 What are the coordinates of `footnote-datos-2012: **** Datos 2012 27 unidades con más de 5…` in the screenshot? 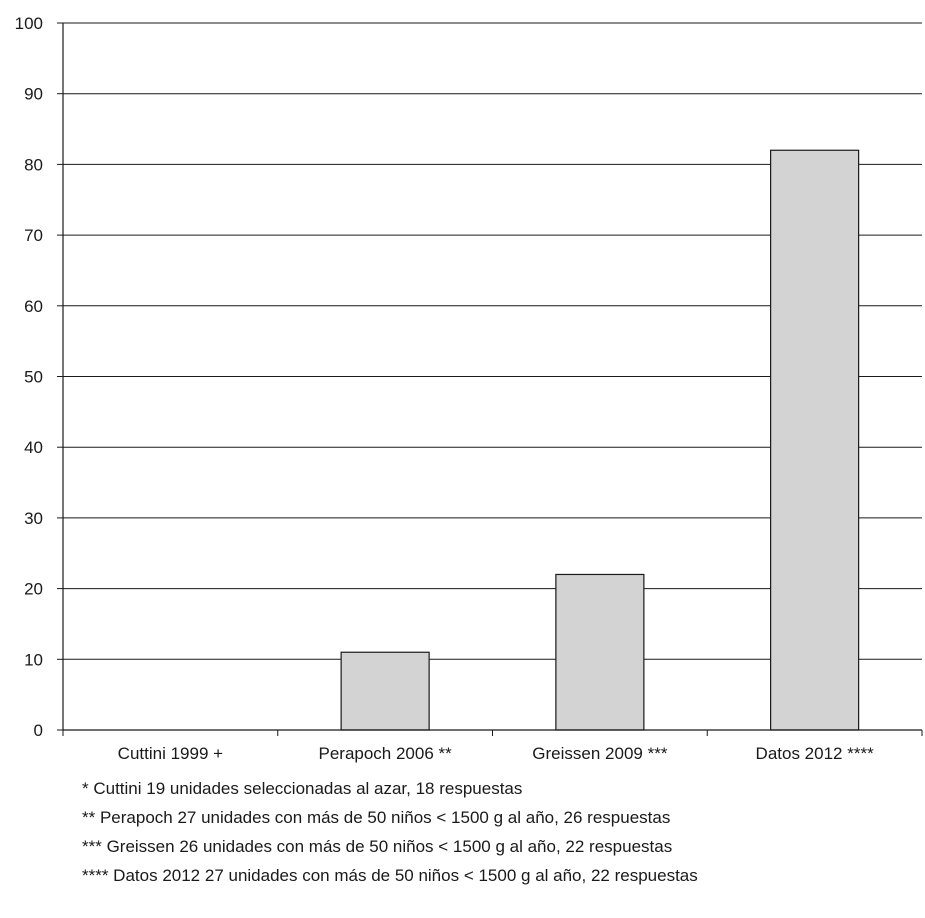 It's located at (390, 875).